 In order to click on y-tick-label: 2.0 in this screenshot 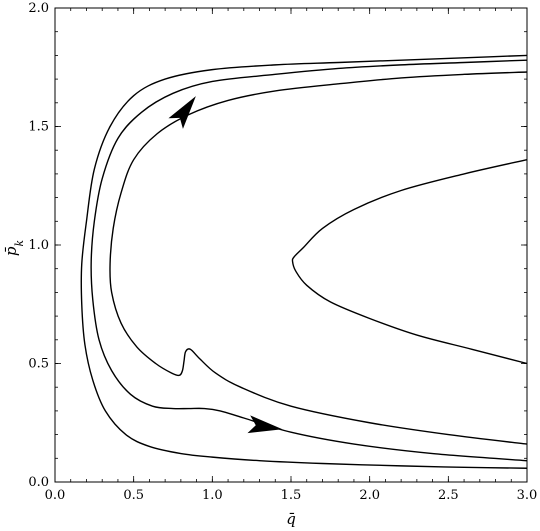, I will do `click(38, 8)`.